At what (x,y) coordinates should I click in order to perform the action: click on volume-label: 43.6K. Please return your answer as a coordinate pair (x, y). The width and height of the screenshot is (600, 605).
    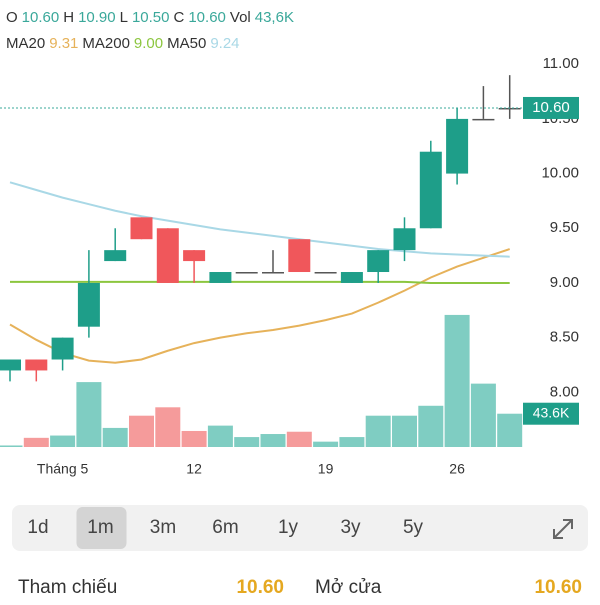
    Looking at the image, I should click on (551, 412).